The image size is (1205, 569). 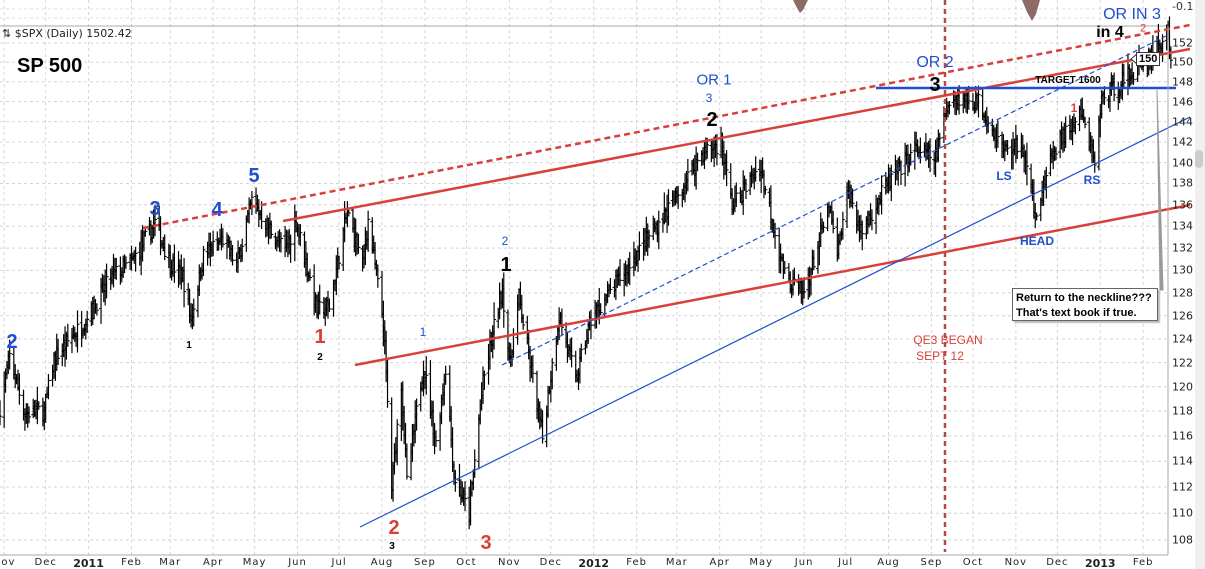 What do you see at coordinates (254, 176) in the screenshot?
I see `wave-label: 5` at bounding box center [254, 176].